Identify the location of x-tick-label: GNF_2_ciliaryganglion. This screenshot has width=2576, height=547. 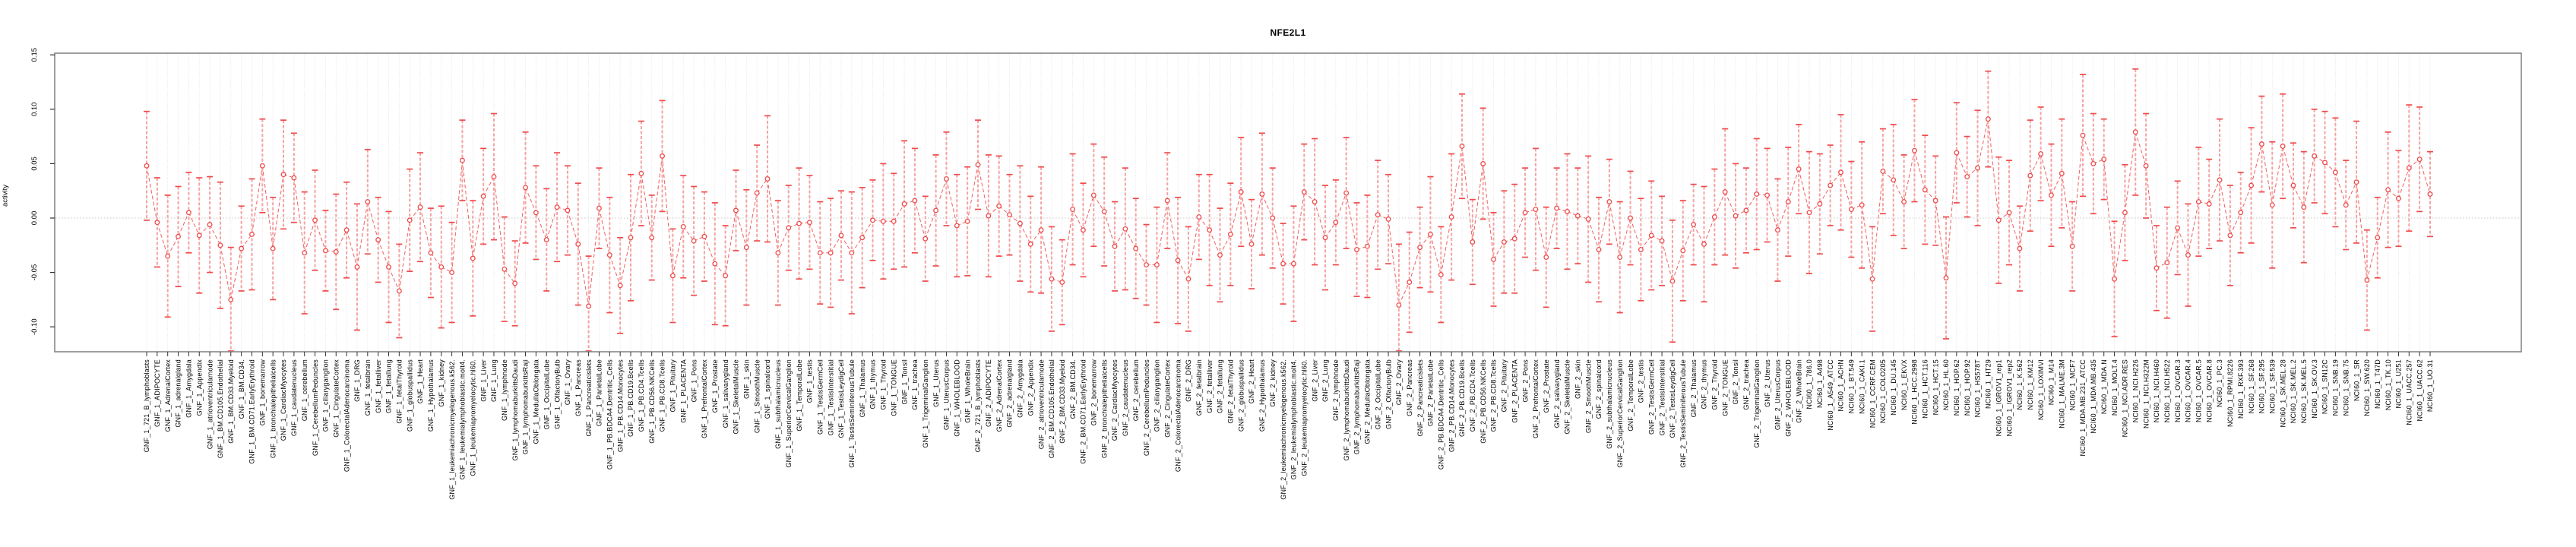
(1157, 395).